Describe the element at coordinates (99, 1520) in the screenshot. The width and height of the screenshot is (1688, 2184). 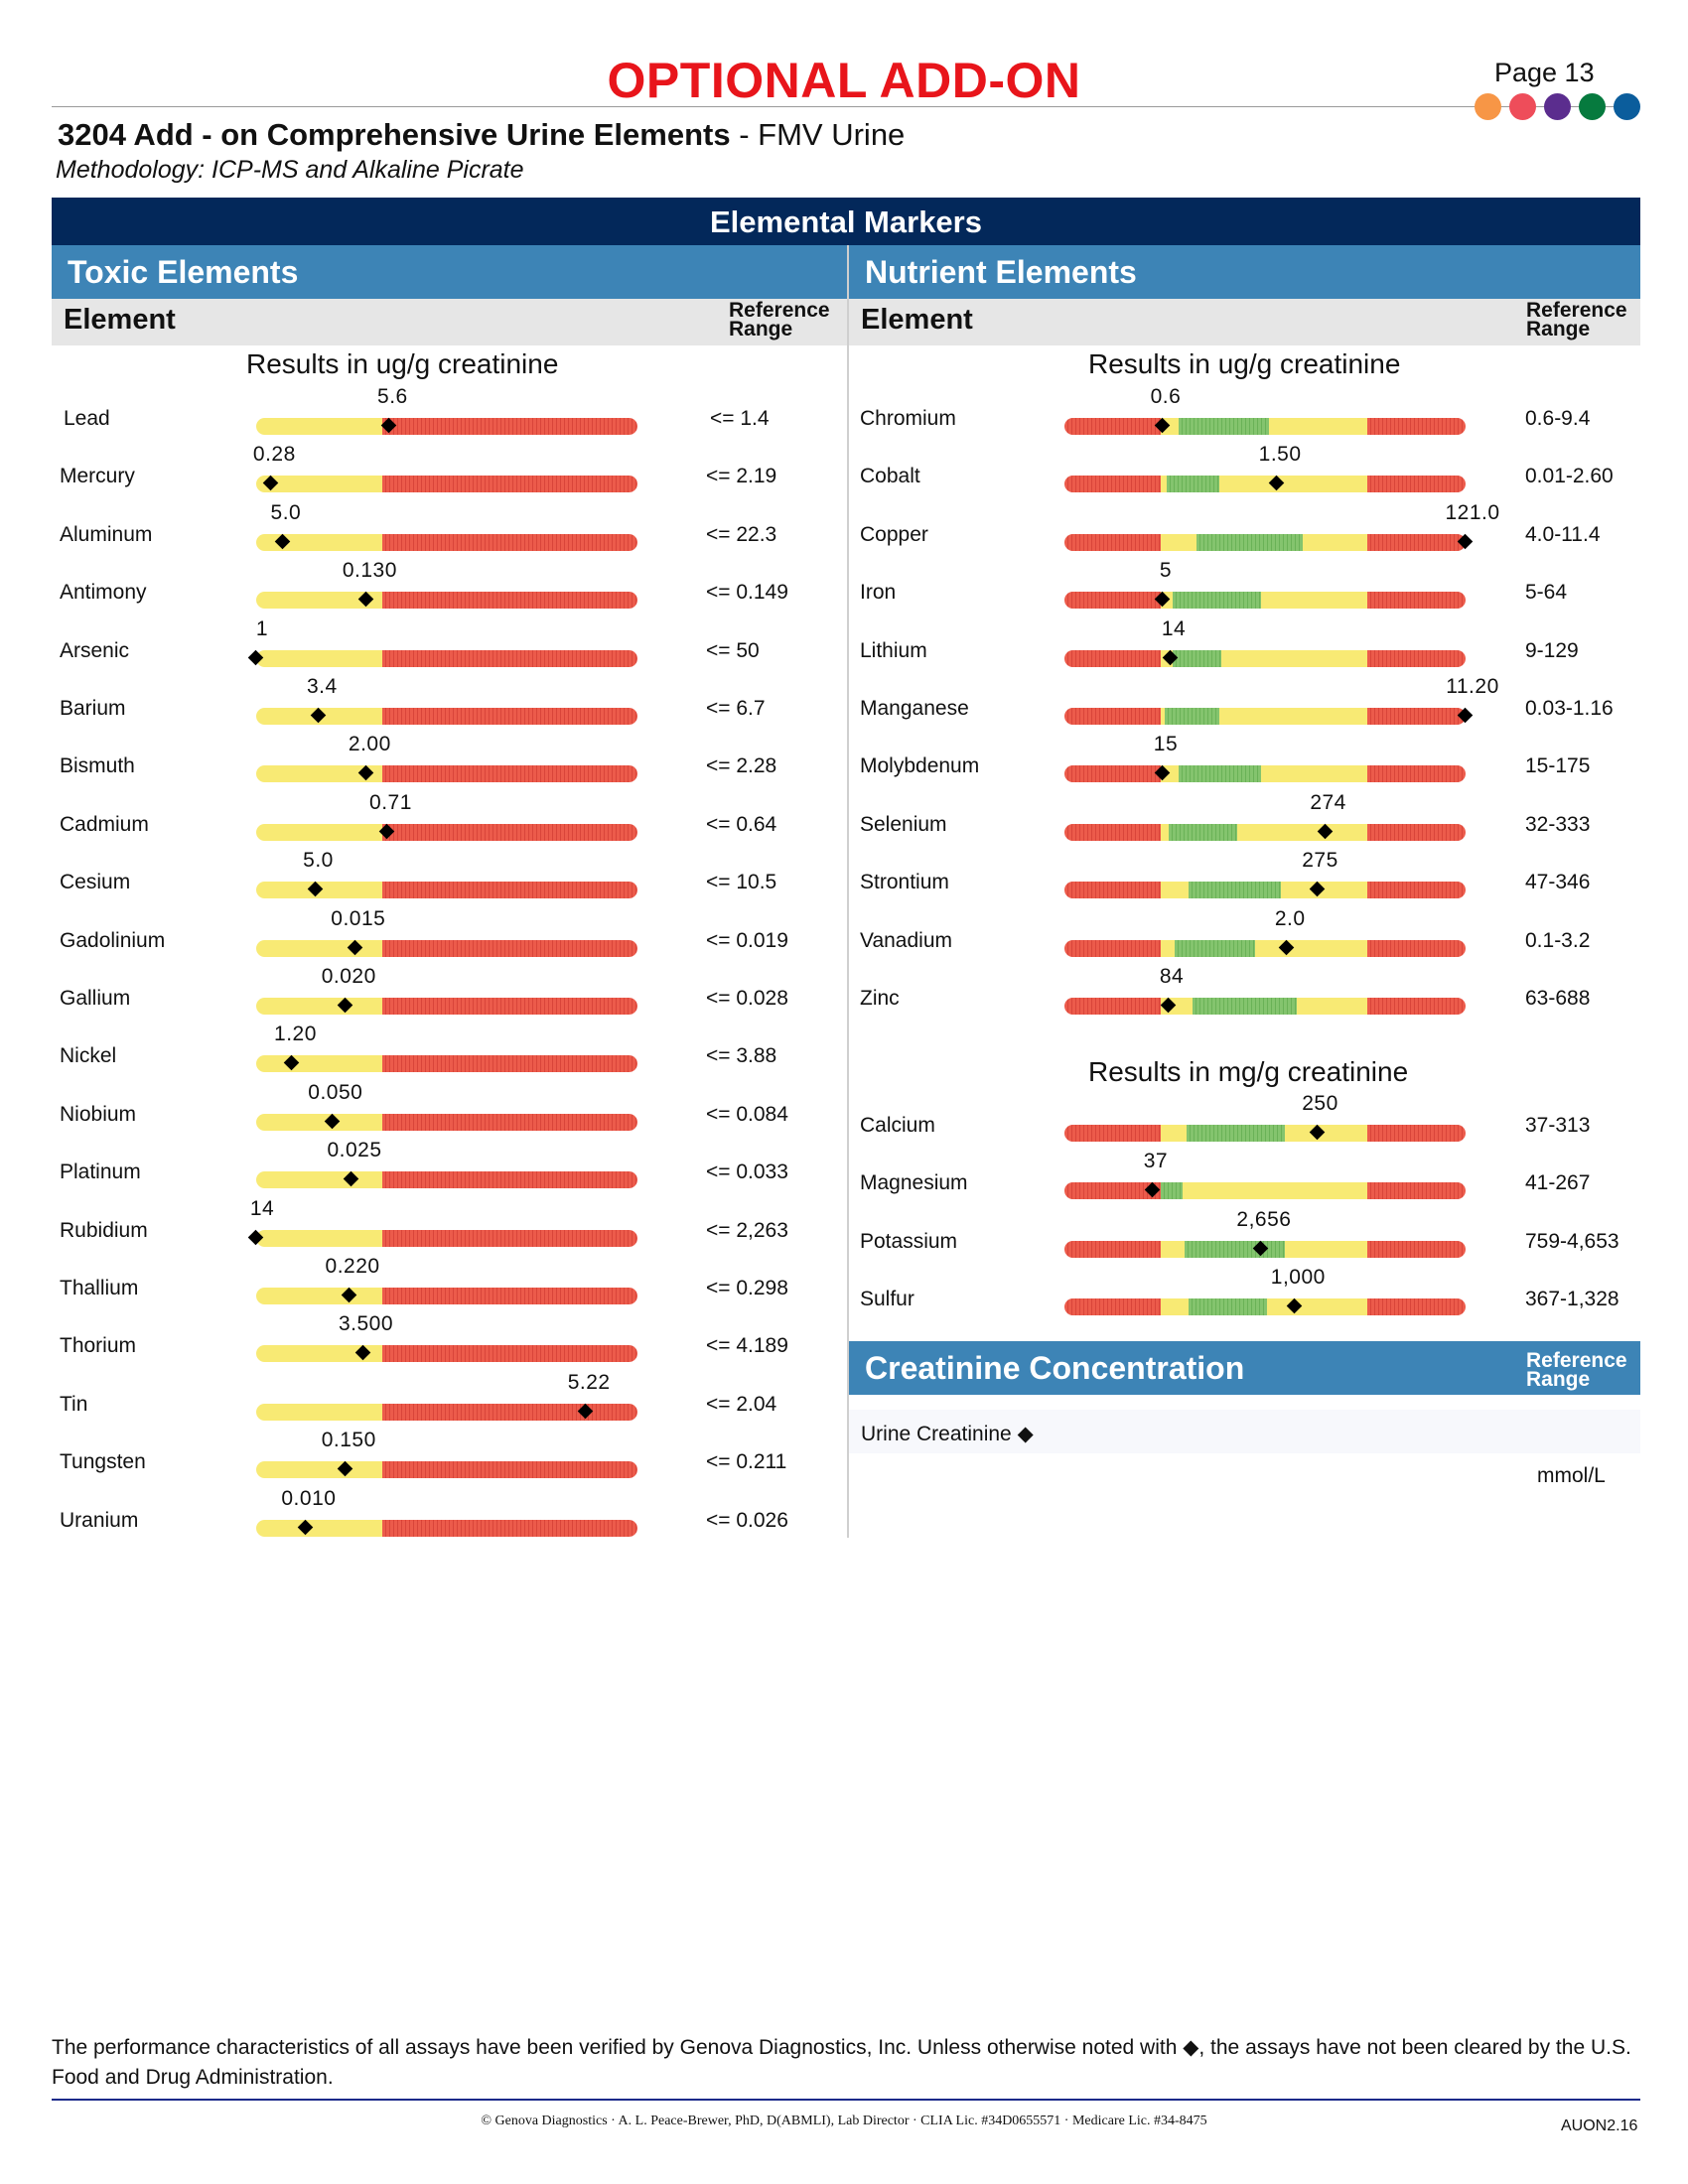
I see `toxic-element-name: Uranium` at that location.